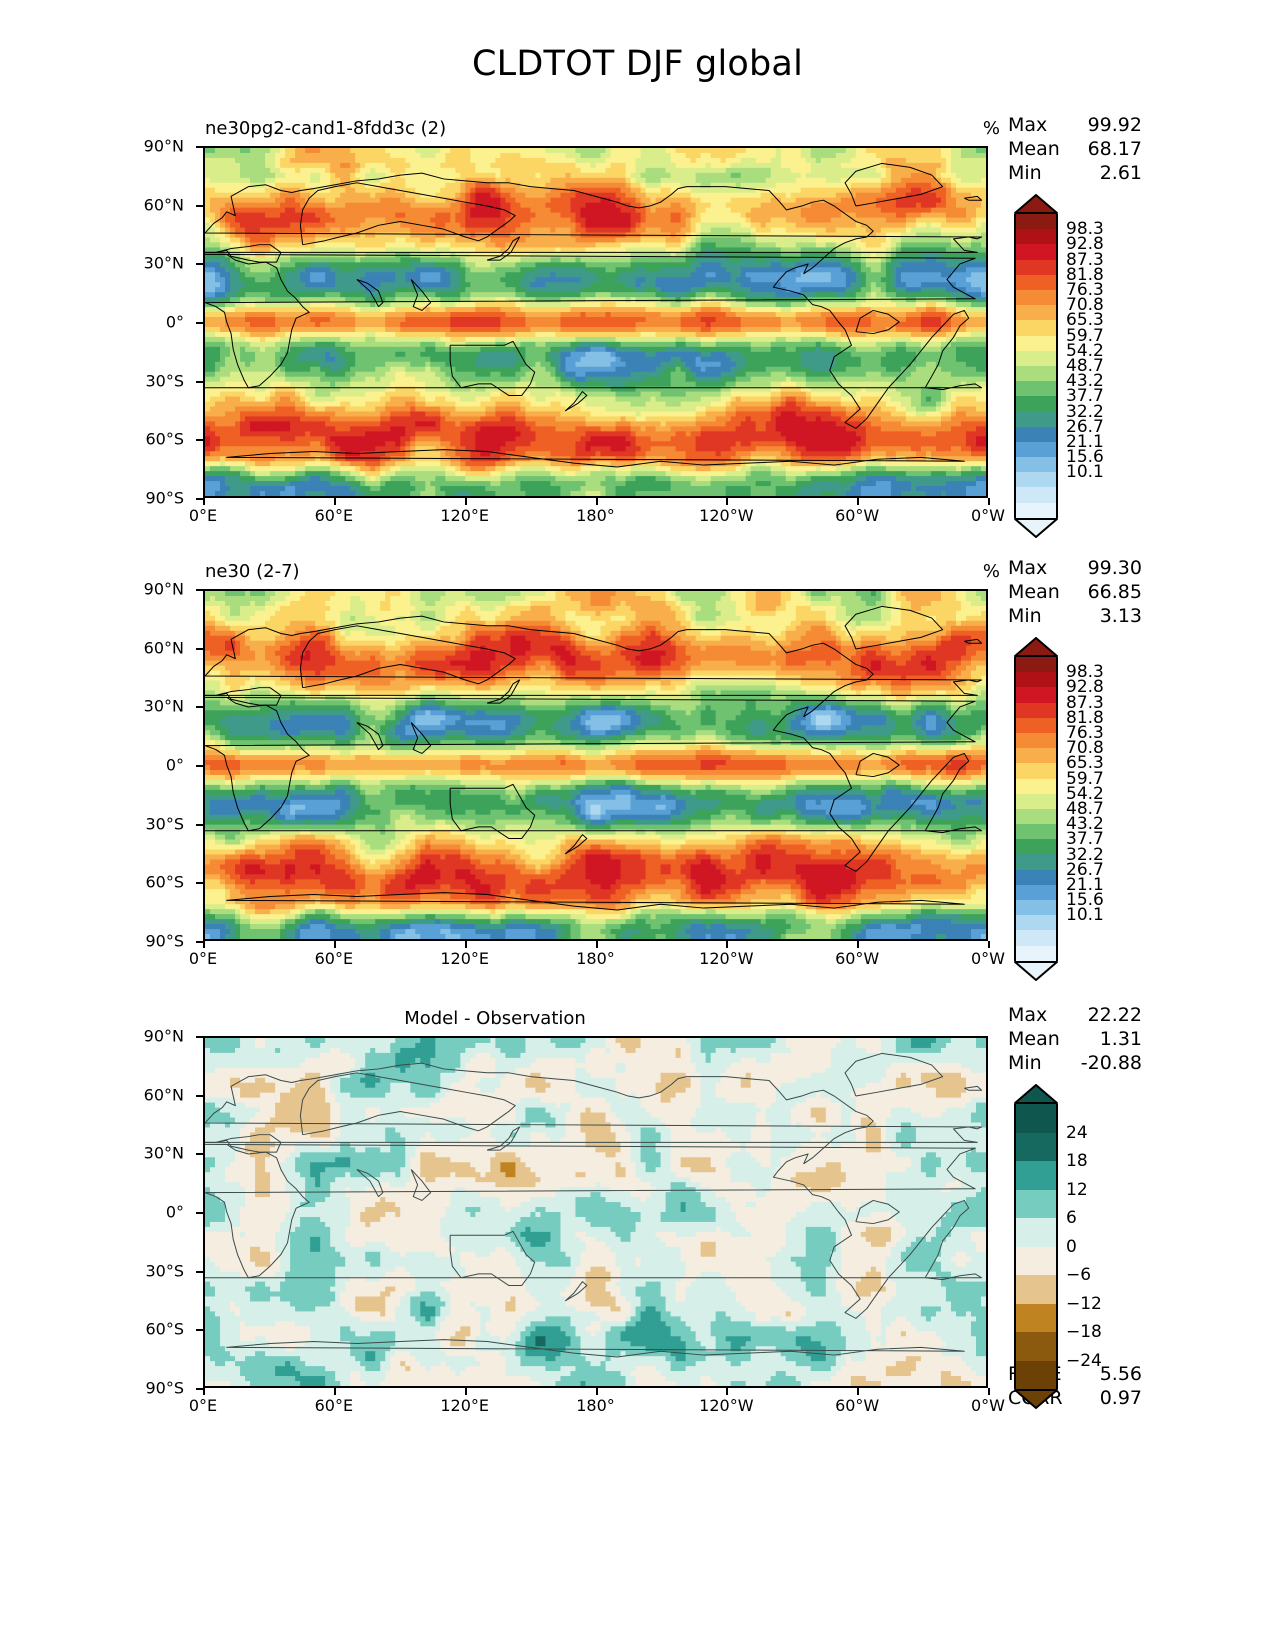 This screenshot has width=1275, height=1650. I want to click on stat-value: 66.85, so click(1115, 592).